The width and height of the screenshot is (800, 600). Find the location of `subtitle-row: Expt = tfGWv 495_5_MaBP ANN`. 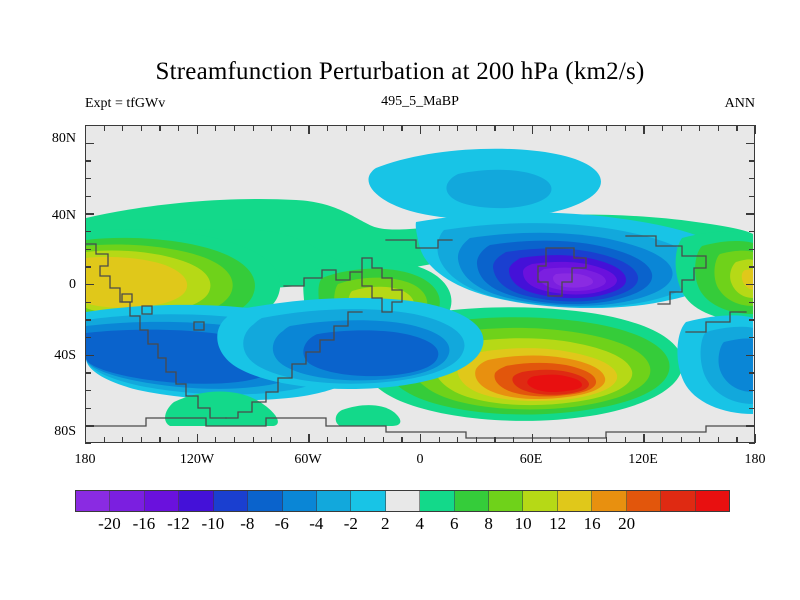

subtitle-row: Expt = tfGWv 495_5_MaBP ANN is located at coordinates (420, 104).